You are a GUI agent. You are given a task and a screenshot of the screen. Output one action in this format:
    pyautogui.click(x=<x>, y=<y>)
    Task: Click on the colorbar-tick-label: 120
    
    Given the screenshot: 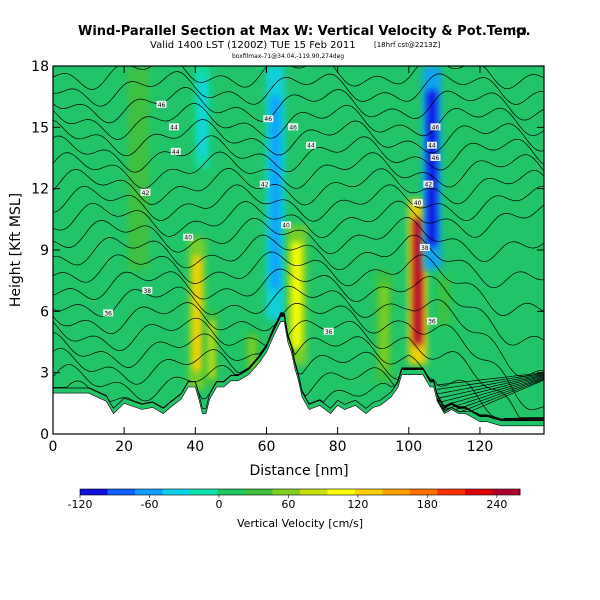 What is the action you would take?
    pyautogui.click(x=357, y=504)
    